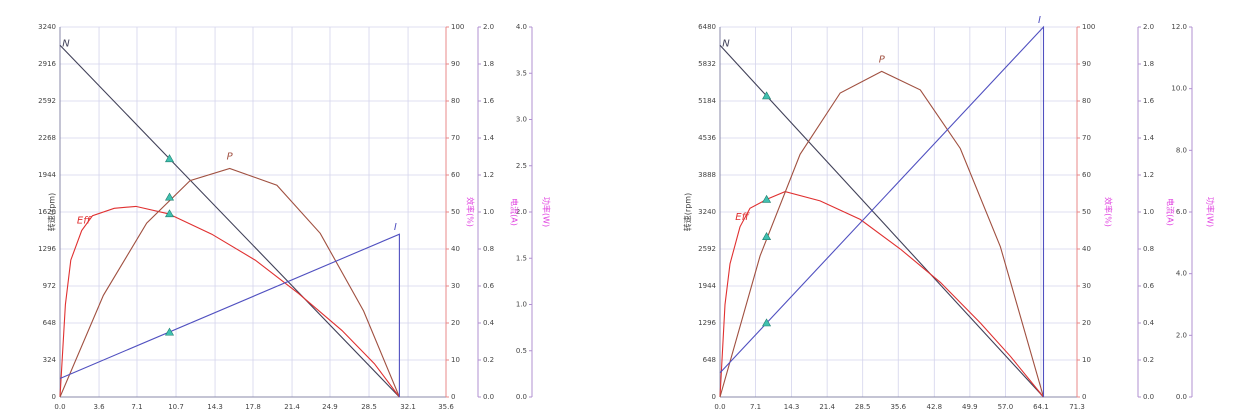 This screenshot has height=420, width=1240. Describe the element at coordinates (707, 138) in the screenshot. I see `y-tick-label: 4536` at that location.